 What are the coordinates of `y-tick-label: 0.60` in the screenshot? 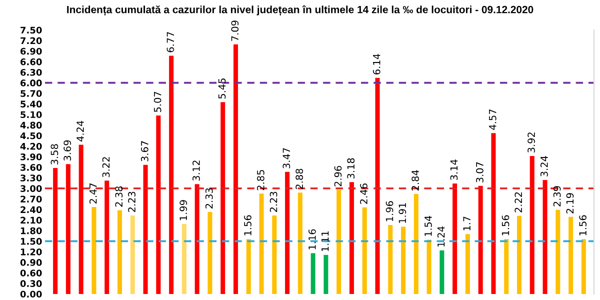 It's located at (31, 273).